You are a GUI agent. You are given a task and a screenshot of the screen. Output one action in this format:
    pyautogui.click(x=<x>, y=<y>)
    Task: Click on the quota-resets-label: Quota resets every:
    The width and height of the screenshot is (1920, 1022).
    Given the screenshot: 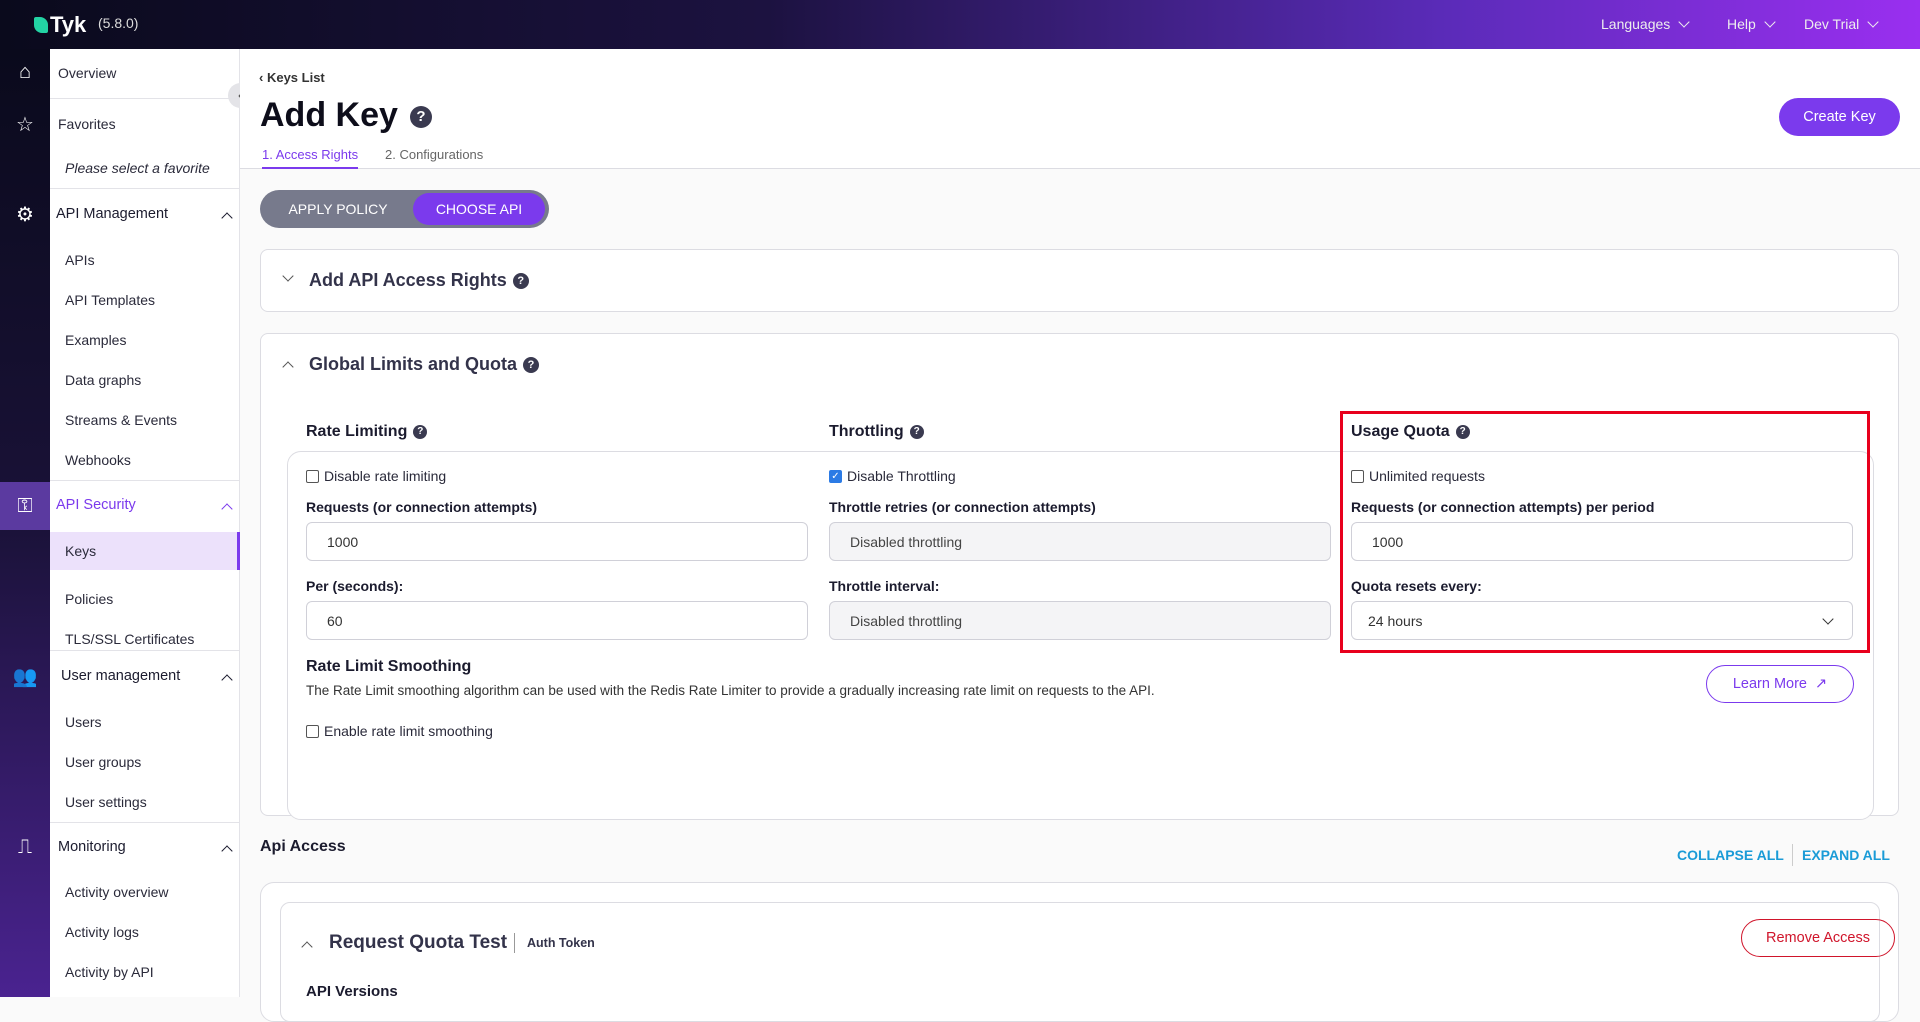 What is the action you would take?
    pyautogui.click(x=1416, y=586)
    